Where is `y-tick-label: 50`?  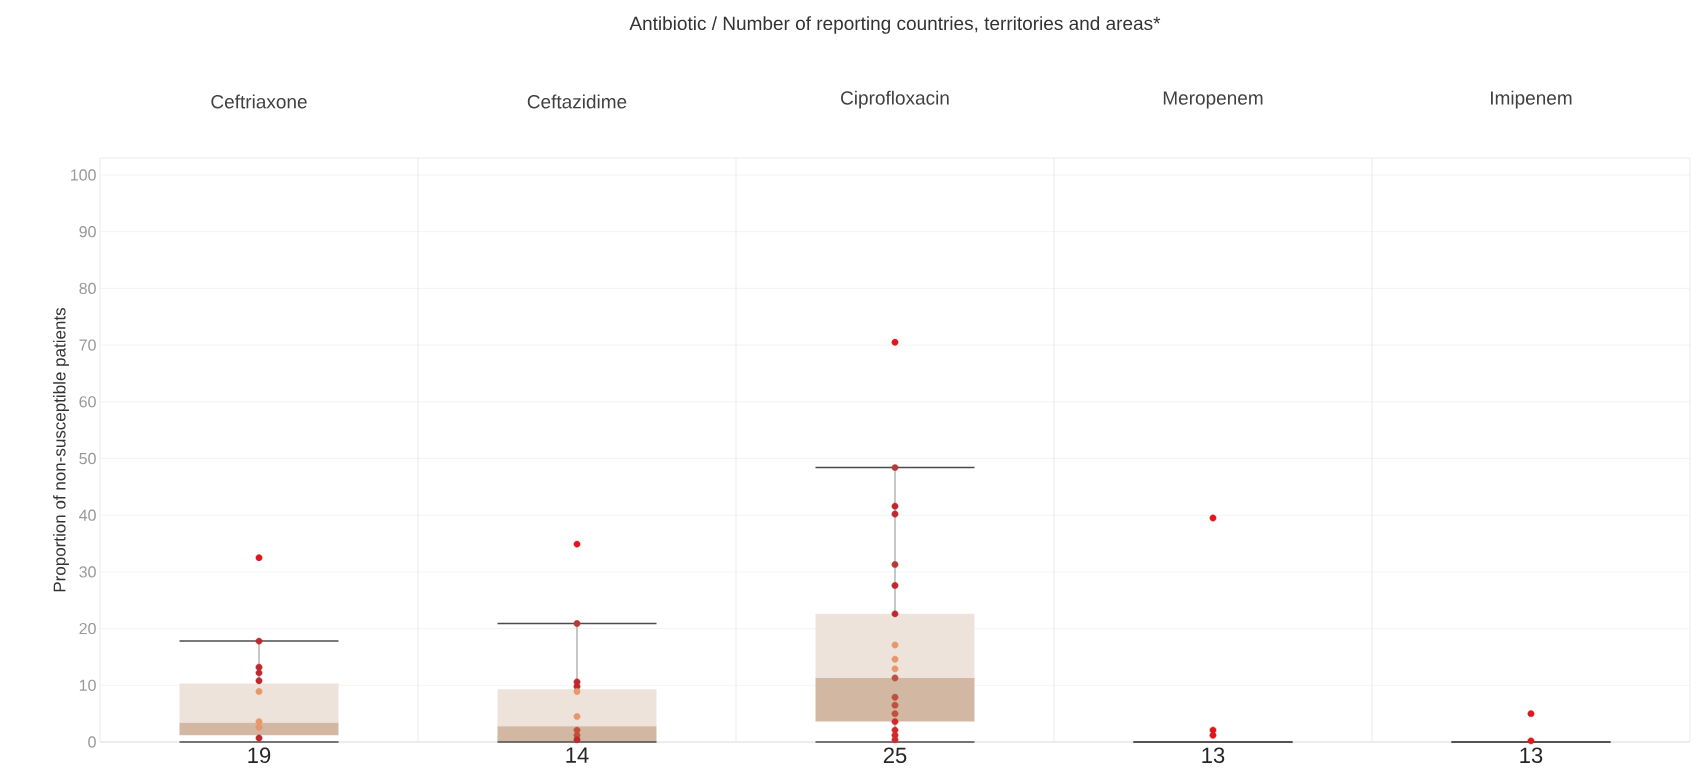 y-tick-label: 50 is located at coordinates (87, 458).